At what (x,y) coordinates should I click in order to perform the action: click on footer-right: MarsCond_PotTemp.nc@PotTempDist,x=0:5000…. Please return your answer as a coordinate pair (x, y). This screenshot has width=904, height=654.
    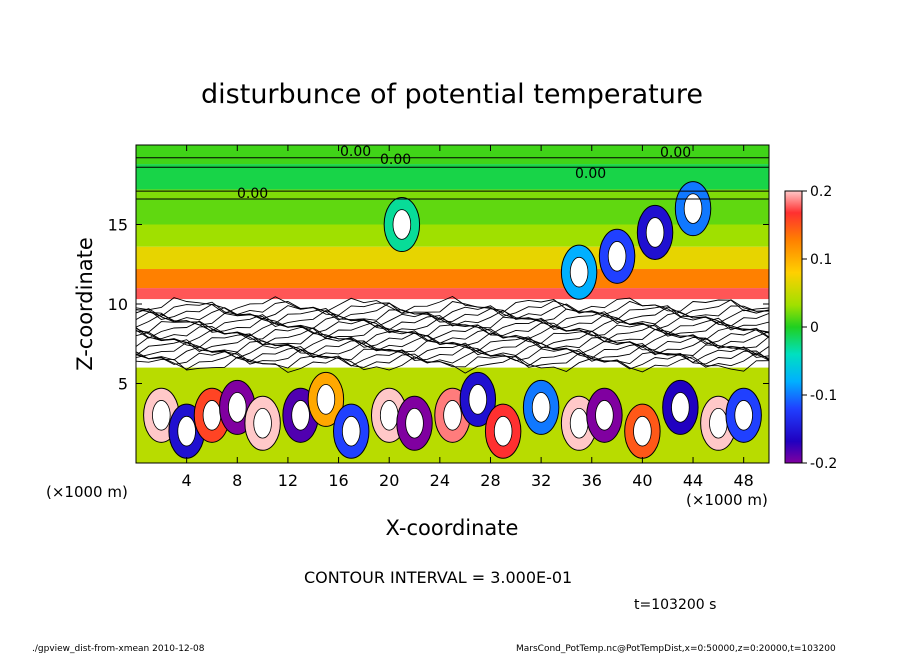
    Looking at the image, I should click on (676, 649).